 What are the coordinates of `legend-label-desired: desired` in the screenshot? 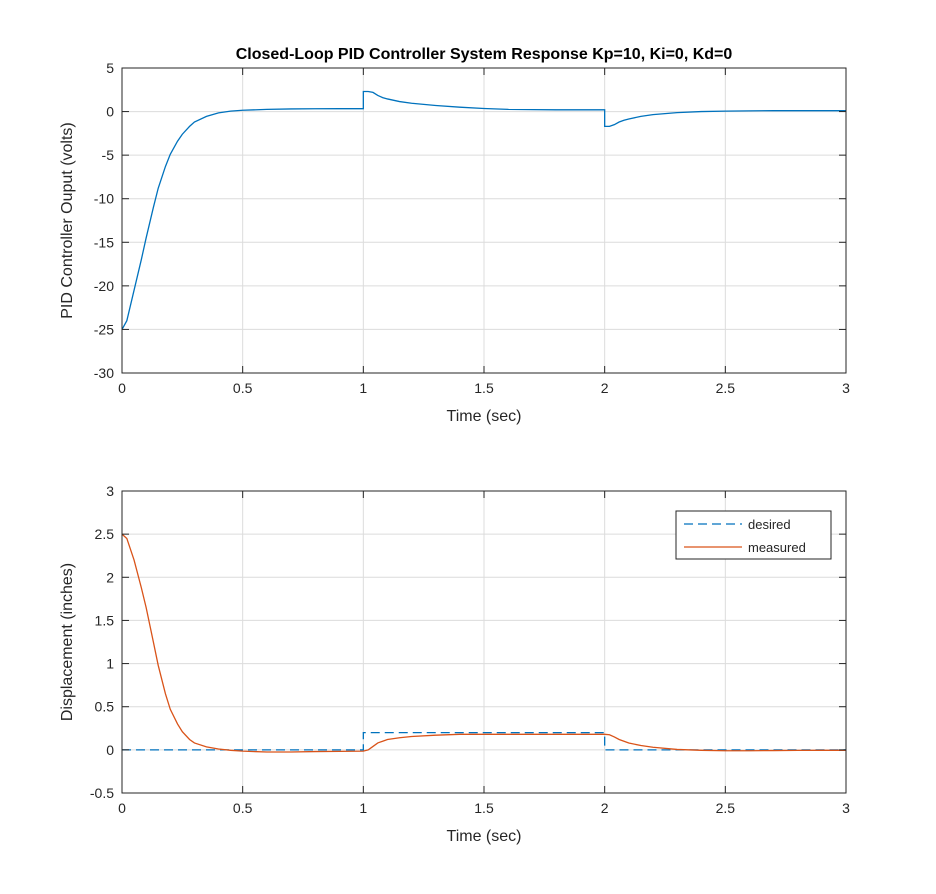 It's located at (769, 524).